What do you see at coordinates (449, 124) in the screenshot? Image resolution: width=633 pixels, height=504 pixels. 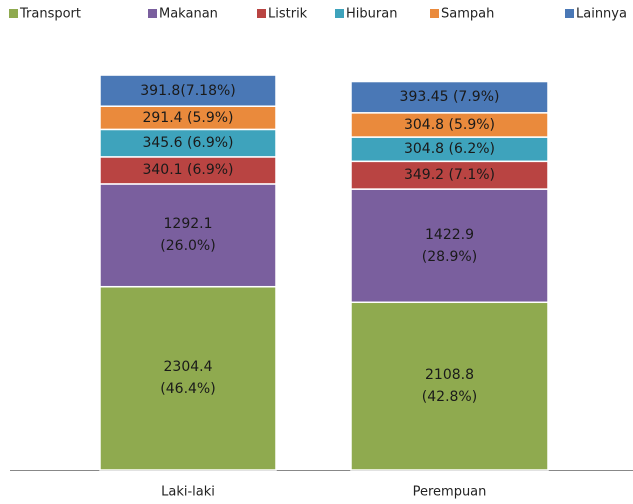 I see `value-label: 304.8 (5.9%)` at bounding box center [449, 124].